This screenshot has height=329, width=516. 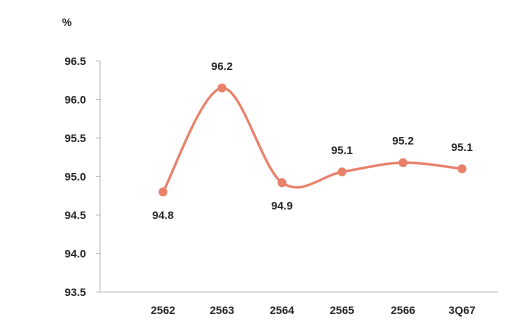 I want to click on y-tick-label: 95.0, so click(x=75, y=178).